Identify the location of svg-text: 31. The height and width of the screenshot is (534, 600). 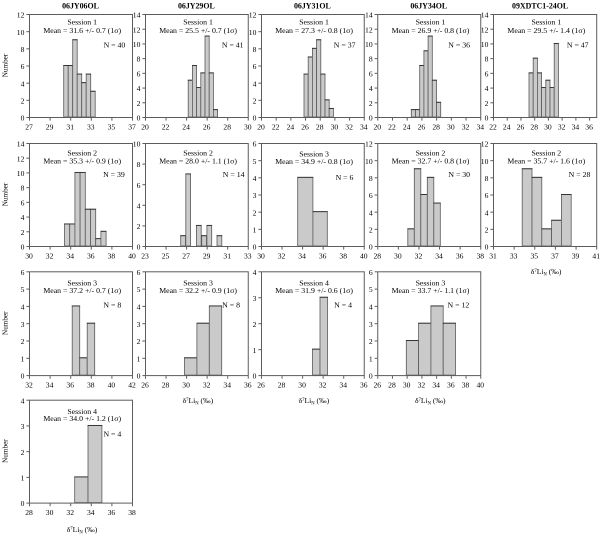
(493, 256).